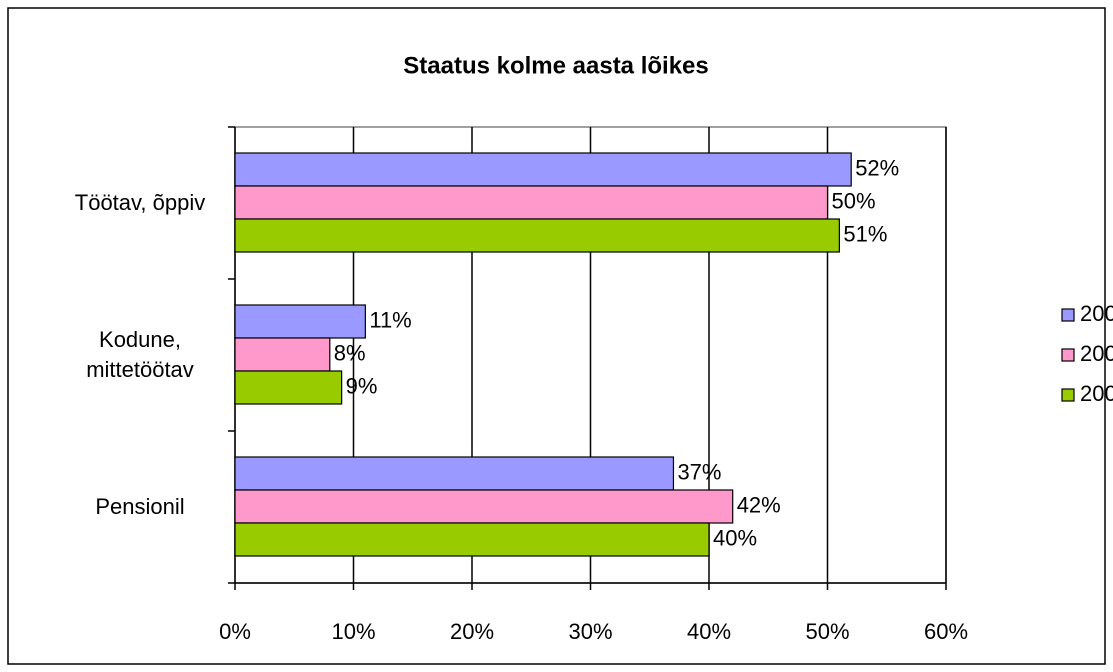  Describe the element at coordinates (865, 233) in the screenshot. I see `value-label: 51%` at that location.